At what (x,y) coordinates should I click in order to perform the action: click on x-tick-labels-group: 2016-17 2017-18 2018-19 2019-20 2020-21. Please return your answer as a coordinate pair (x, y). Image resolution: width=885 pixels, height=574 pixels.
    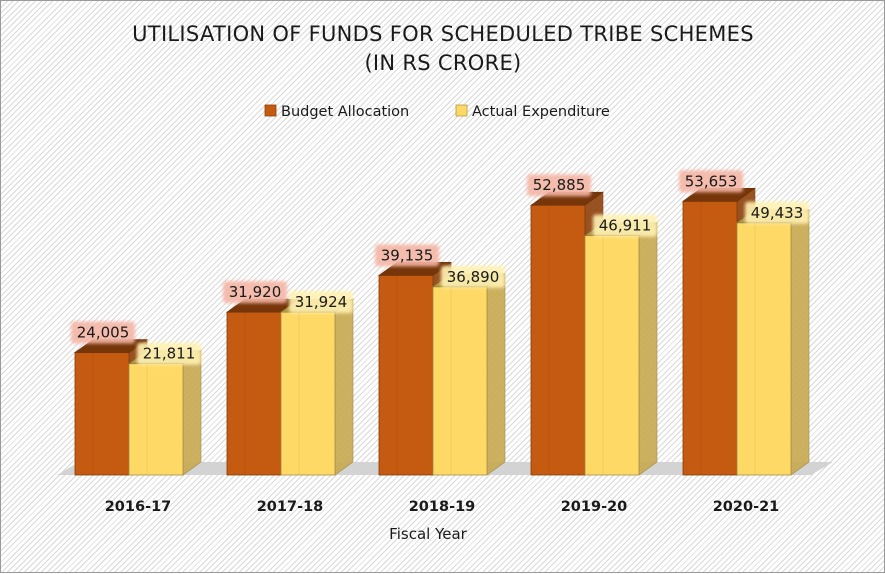
    Looking at the image, I should click on (442, 507).